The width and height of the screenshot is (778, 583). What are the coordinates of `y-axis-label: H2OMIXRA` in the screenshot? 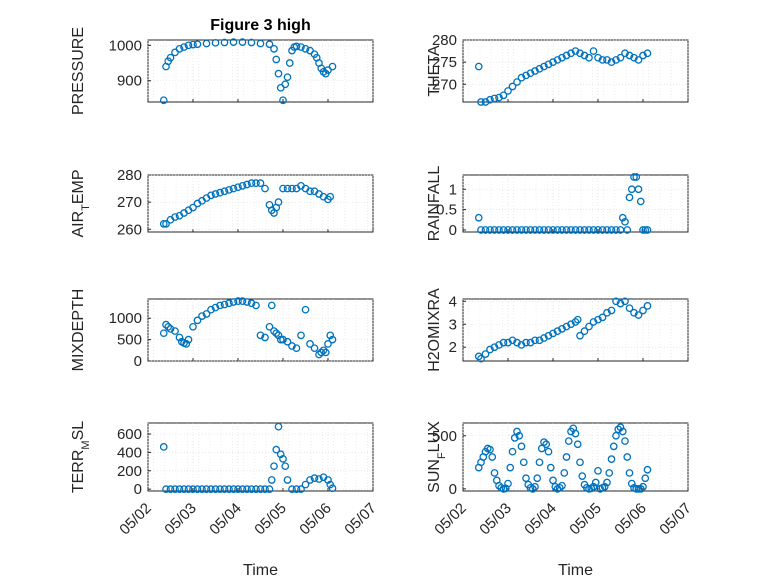 It's located at (434, 330).